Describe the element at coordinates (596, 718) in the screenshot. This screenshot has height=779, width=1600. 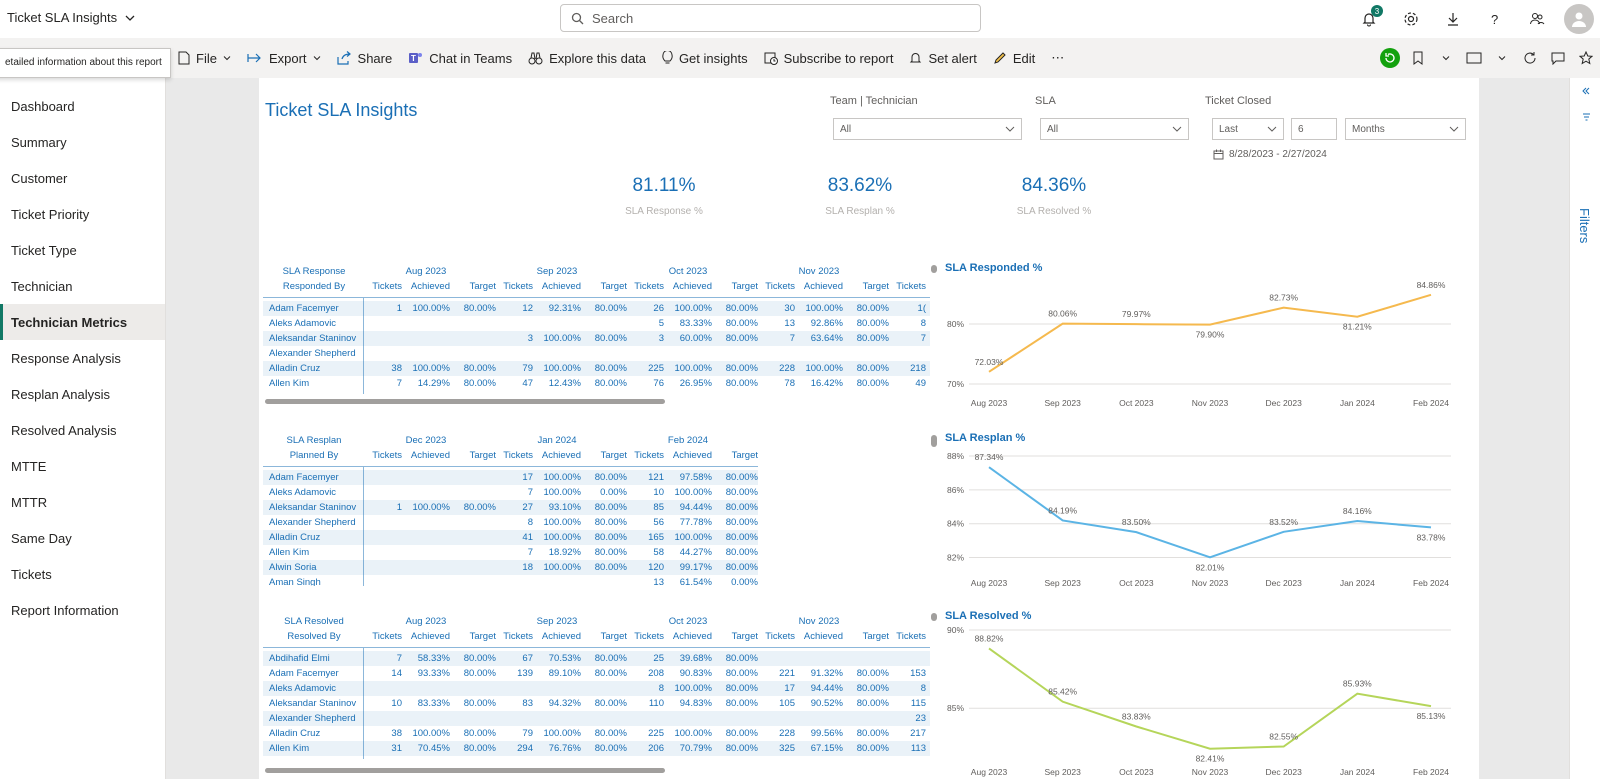
I see `table-row: Alexander Shepherd 23` at that location.